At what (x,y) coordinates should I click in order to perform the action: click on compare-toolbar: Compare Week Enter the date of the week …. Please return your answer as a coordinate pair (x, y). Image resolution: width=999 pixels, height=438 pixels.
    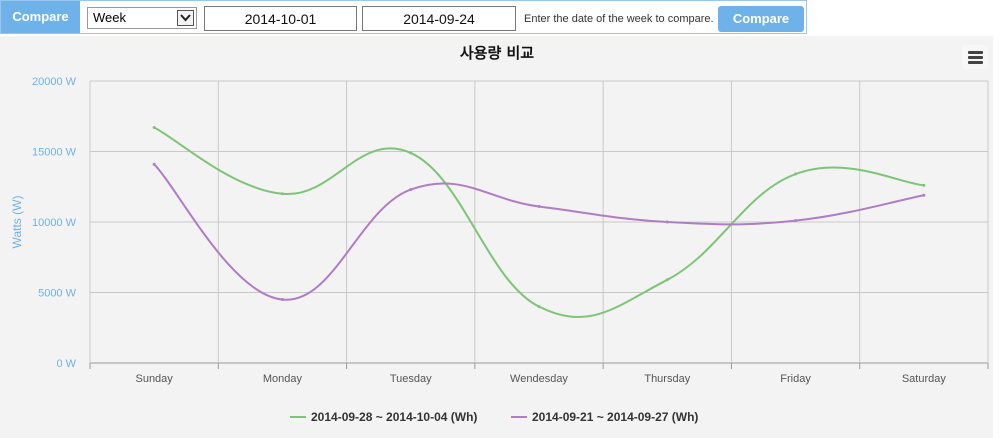
    Looking at the image, I should click on (403, 17).